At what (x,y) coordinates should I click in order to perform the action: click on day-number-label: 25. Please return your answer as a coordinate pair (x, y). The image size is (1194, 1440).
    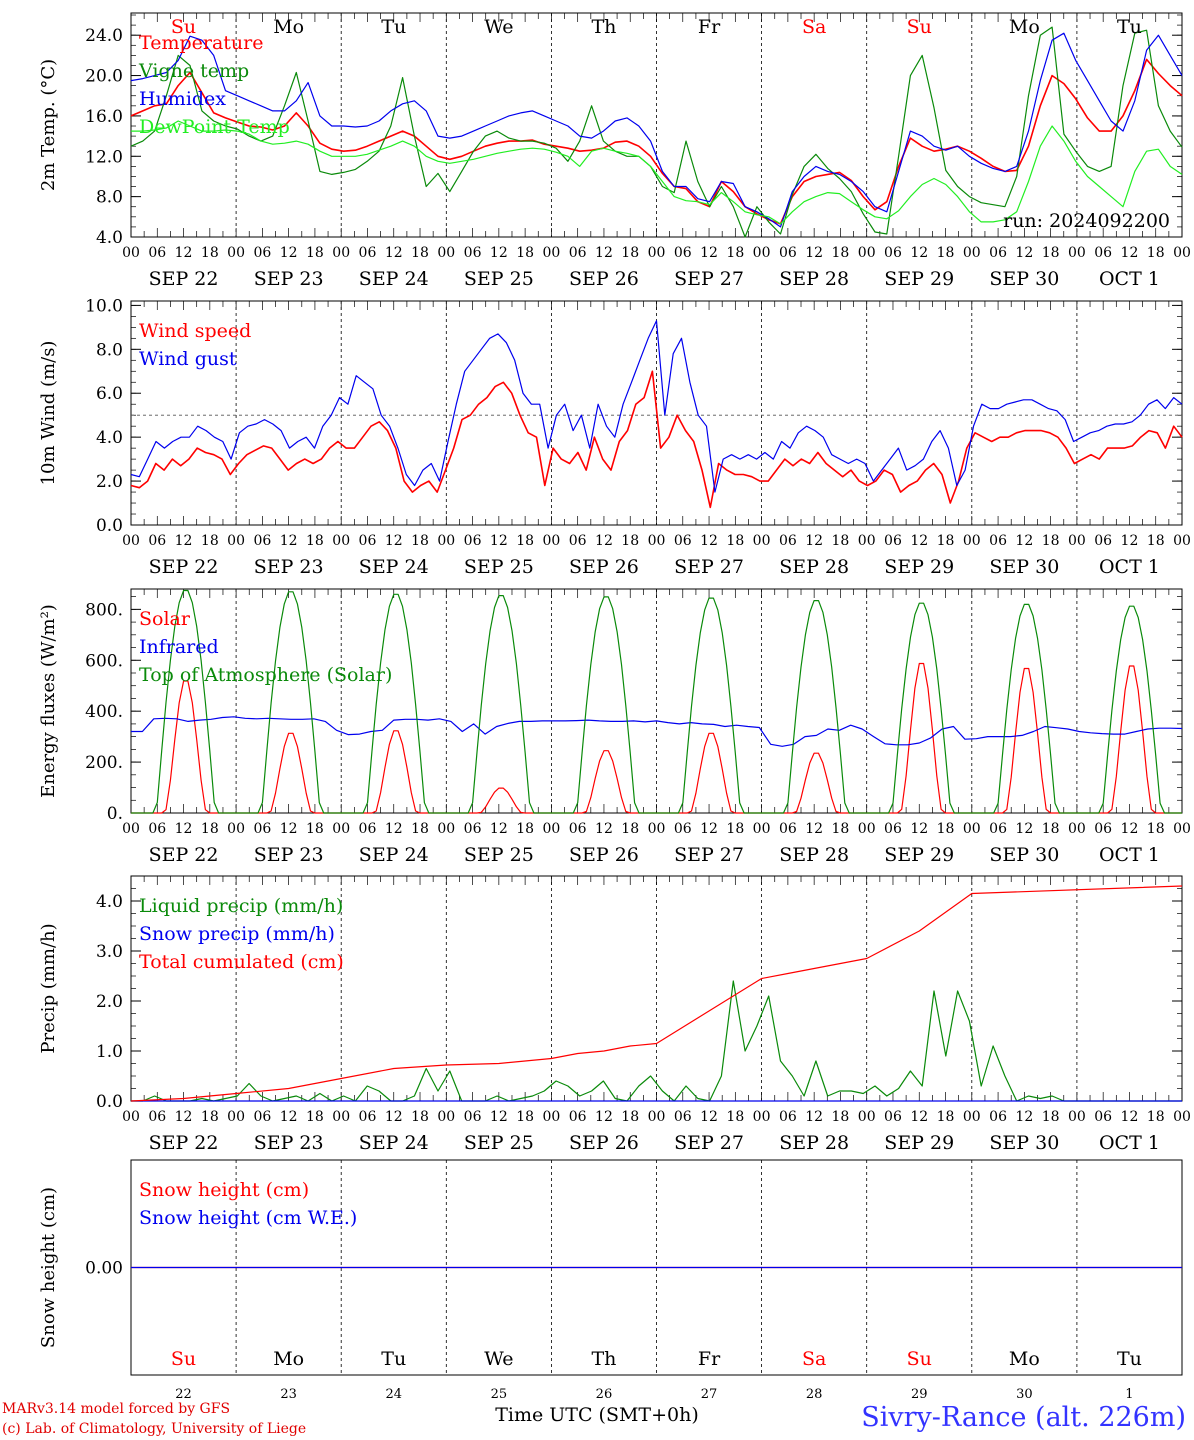
    Looking at the image, I should click on (499, 1394).